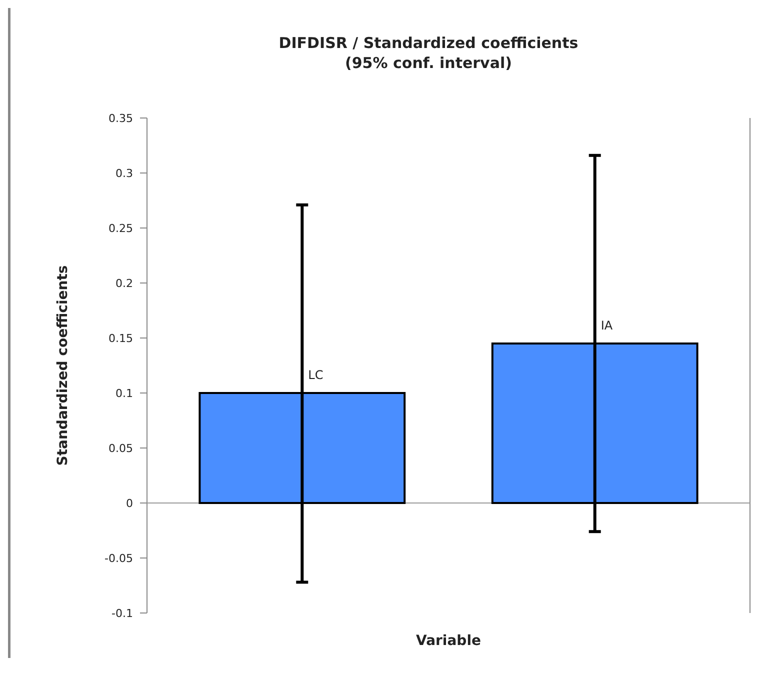 The image size is (762, 675). I want to click on chart-title: DIFDISR / Standardized coefficients (95% conf. interval), so click(428, 53).